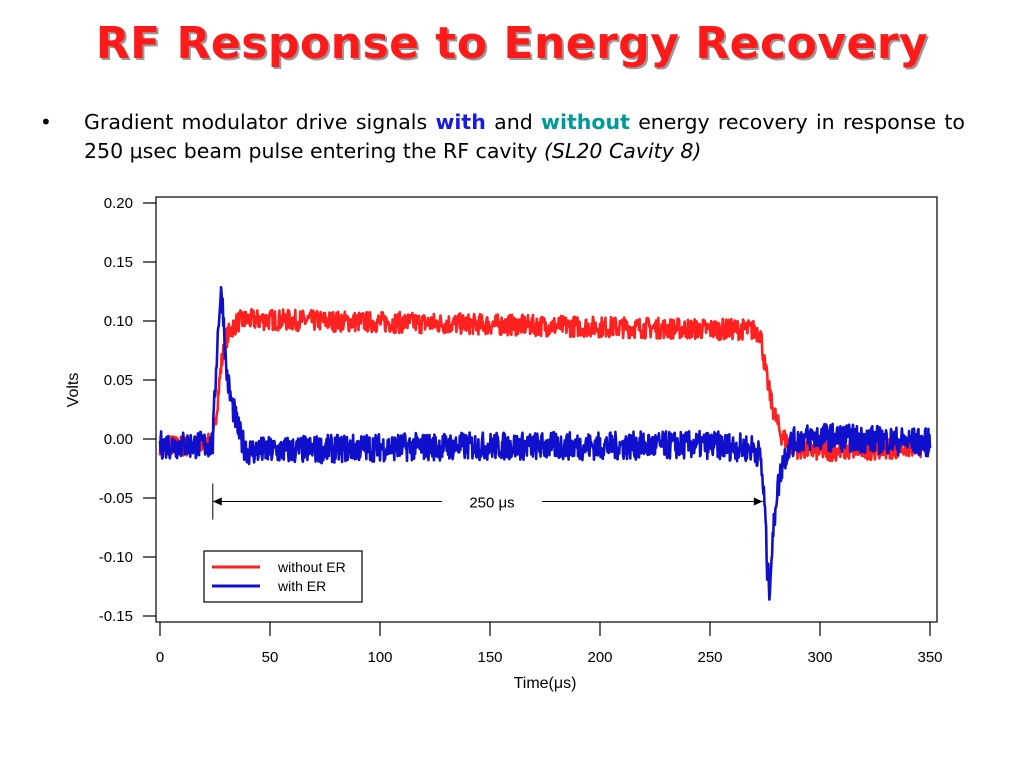  What do you see at coordinates (217, 501) in the screenshot?
I see `arrowhead-left` at bounding box center [217, 501].